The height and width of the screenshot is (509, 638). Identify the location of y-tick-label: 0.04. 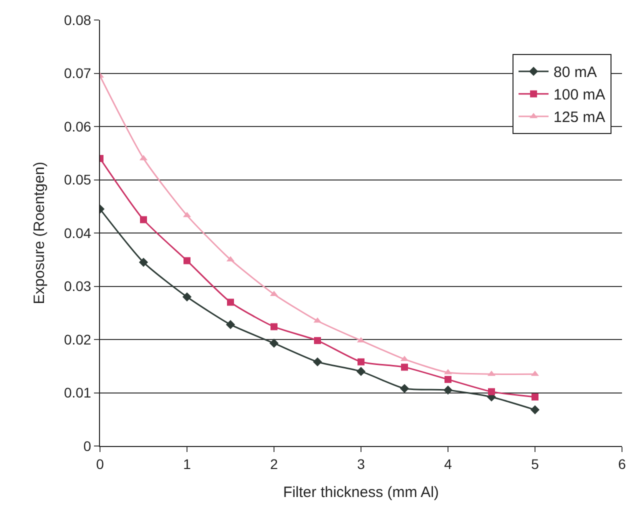
(78, 232).